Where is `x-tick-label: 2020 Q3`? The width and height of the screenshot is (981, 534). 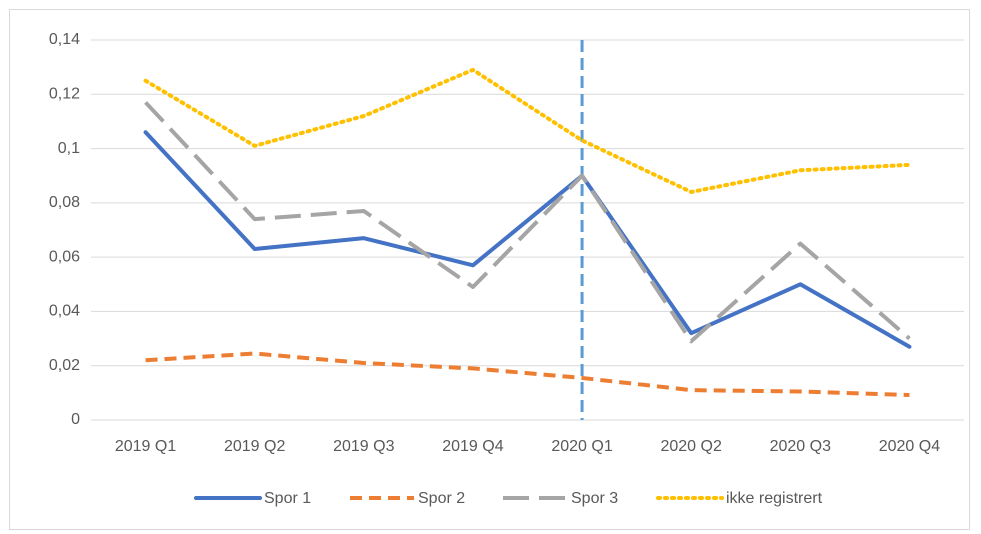
x-tick-label: 2020 Q3 is located at coordinates (800, 446).